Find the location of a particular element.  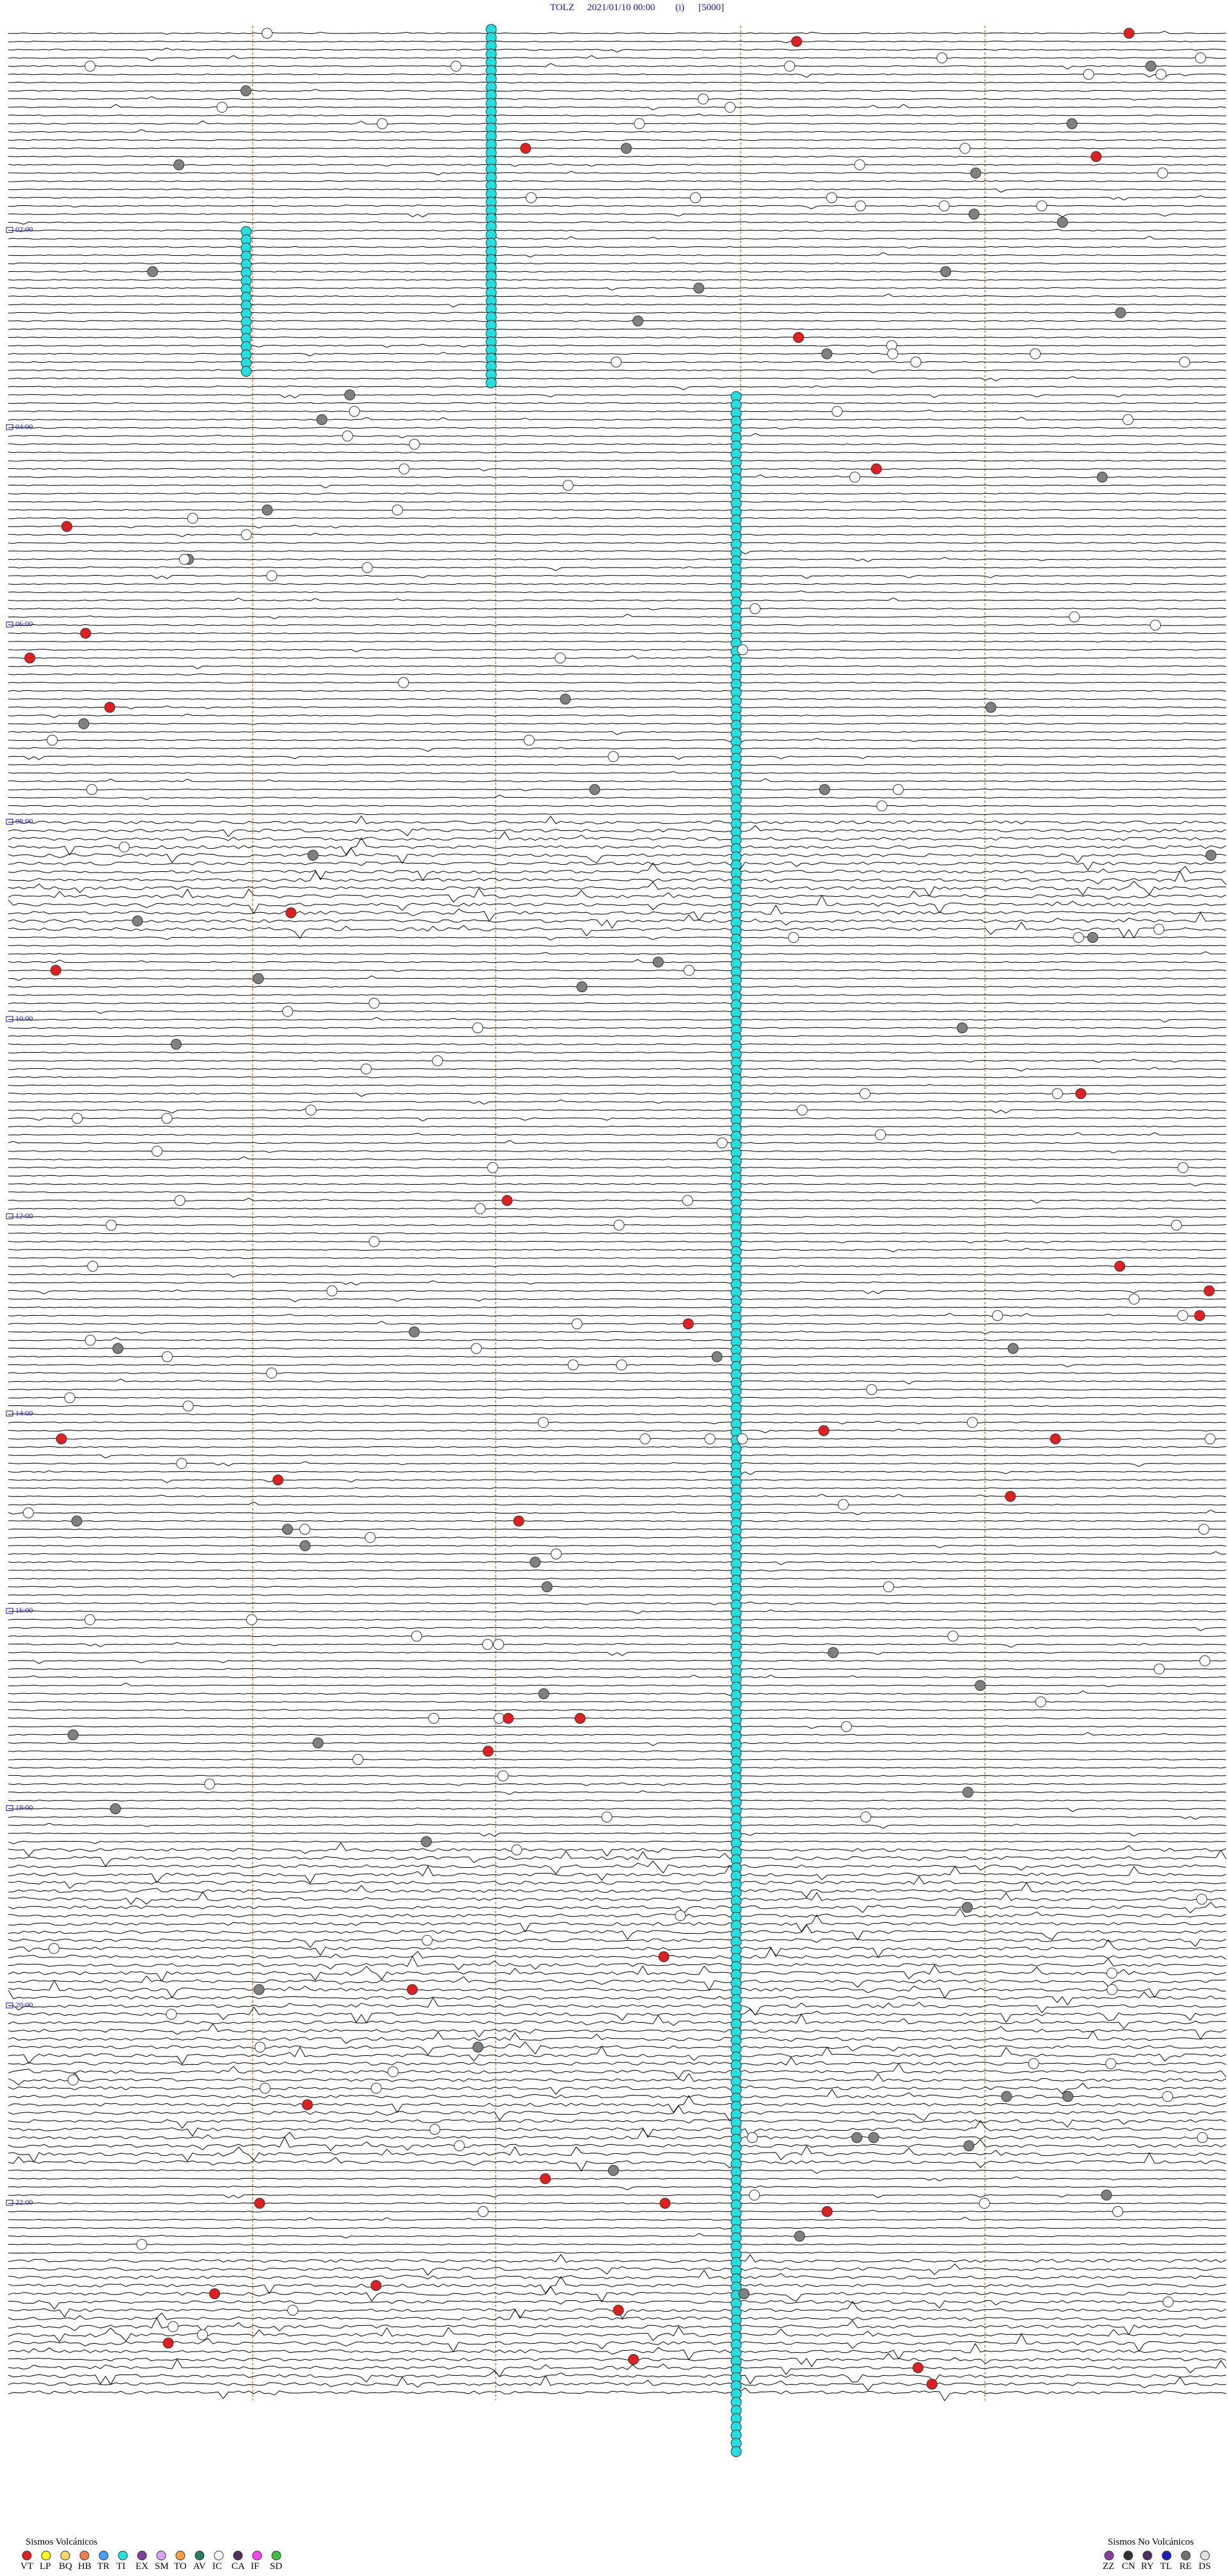

hour-label: 02:00 is located at coordinates (24, 229).